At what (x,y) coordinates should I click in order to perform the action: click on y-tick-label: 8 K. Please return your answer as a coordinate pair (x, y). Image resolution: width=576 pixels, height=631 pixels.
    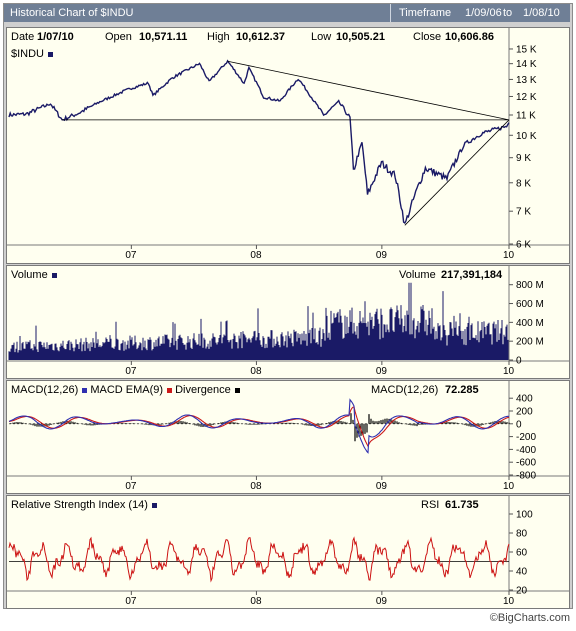
    Looking at the image, I should click on (523, 183).